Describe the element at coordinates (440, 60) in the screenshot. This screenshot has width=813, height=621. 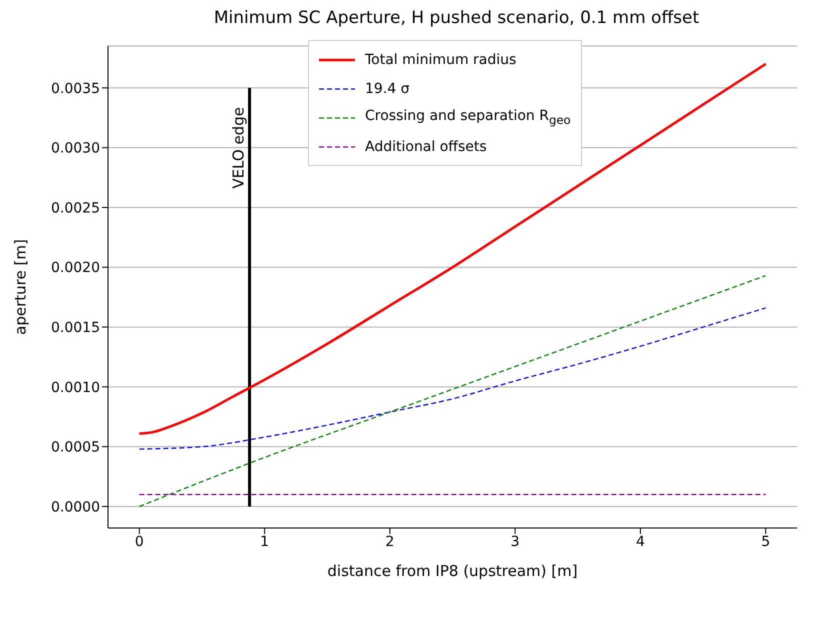
I see `legend-label: Total minimum radius` at that location.